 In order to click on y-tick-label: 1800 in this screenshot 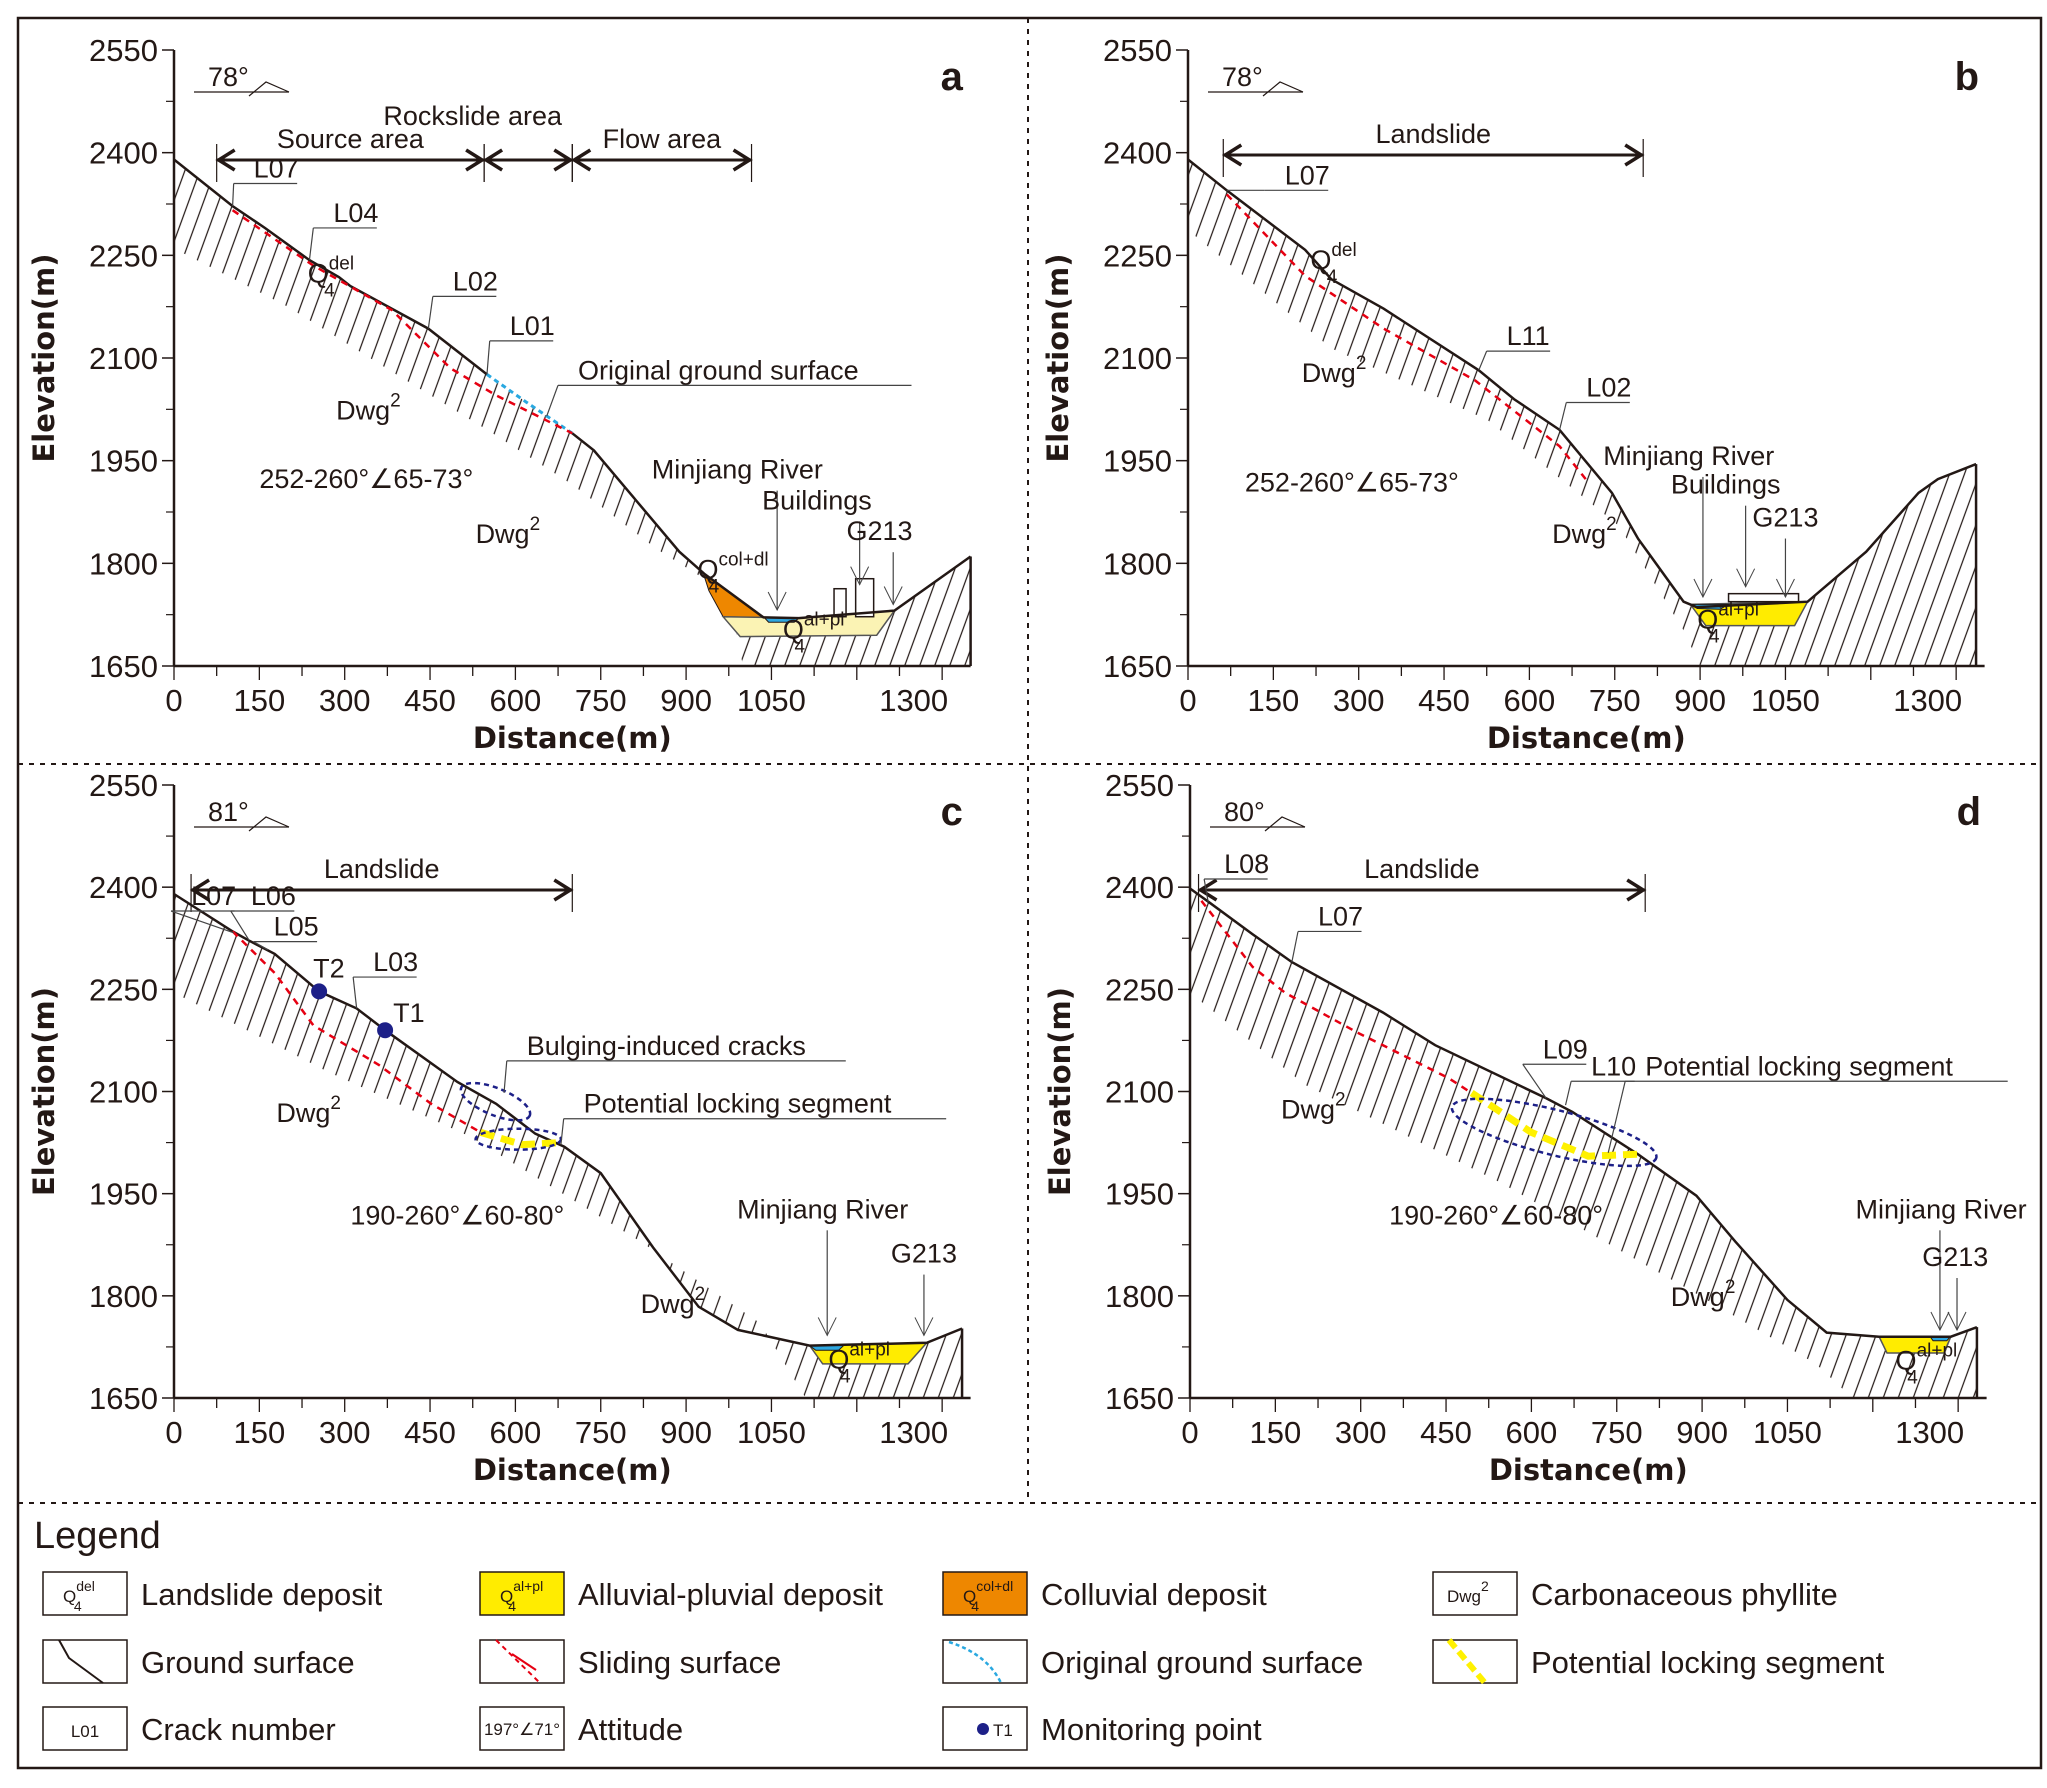, I will do `click(123, 563)`.